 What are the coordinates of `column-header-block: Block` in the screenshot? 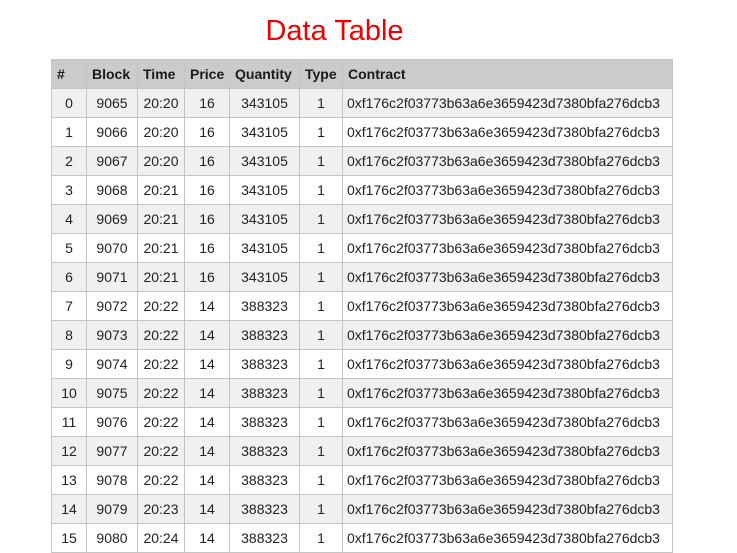 It's located at (112, 74).